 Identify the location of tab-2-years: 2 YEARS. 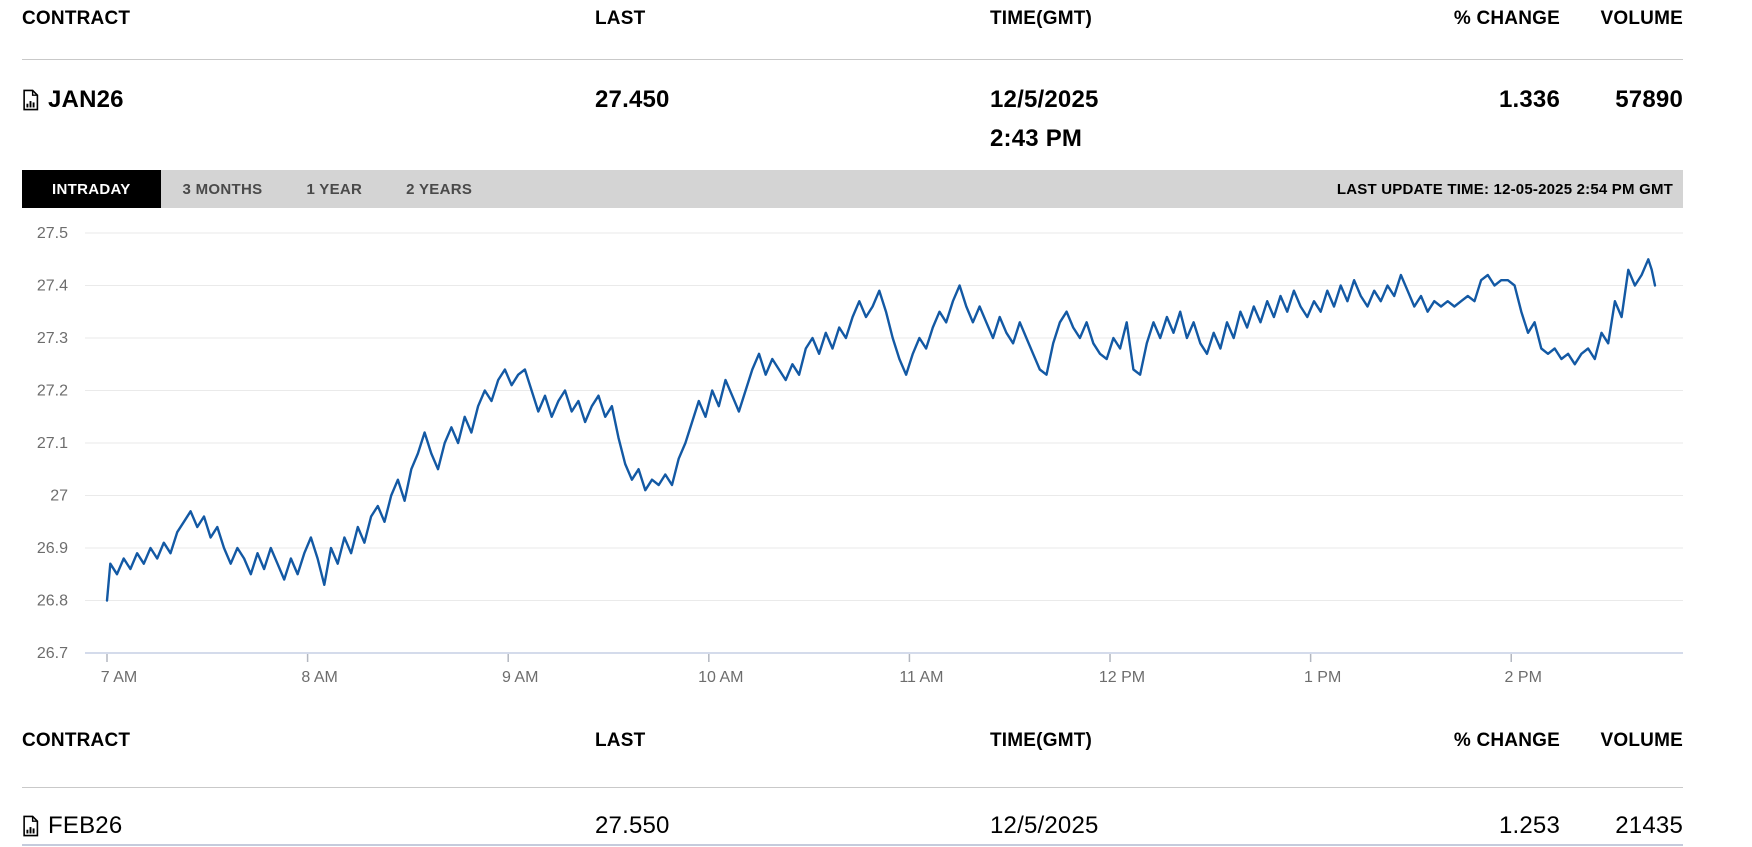
(439, 189).